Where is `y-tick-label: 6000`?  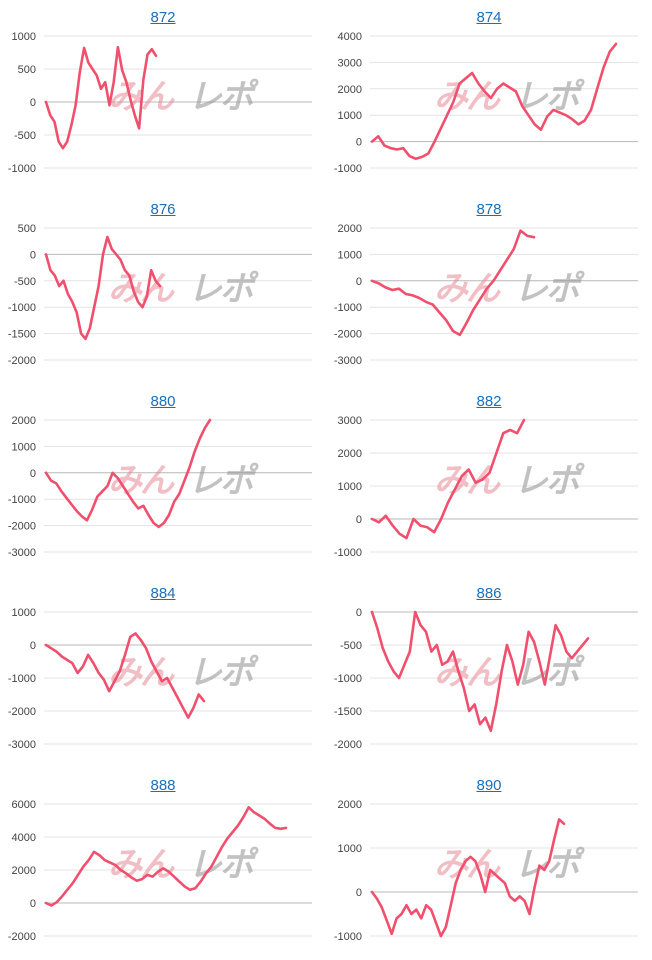 y-tick-label: 6000 is located at coordinates (24, 805).